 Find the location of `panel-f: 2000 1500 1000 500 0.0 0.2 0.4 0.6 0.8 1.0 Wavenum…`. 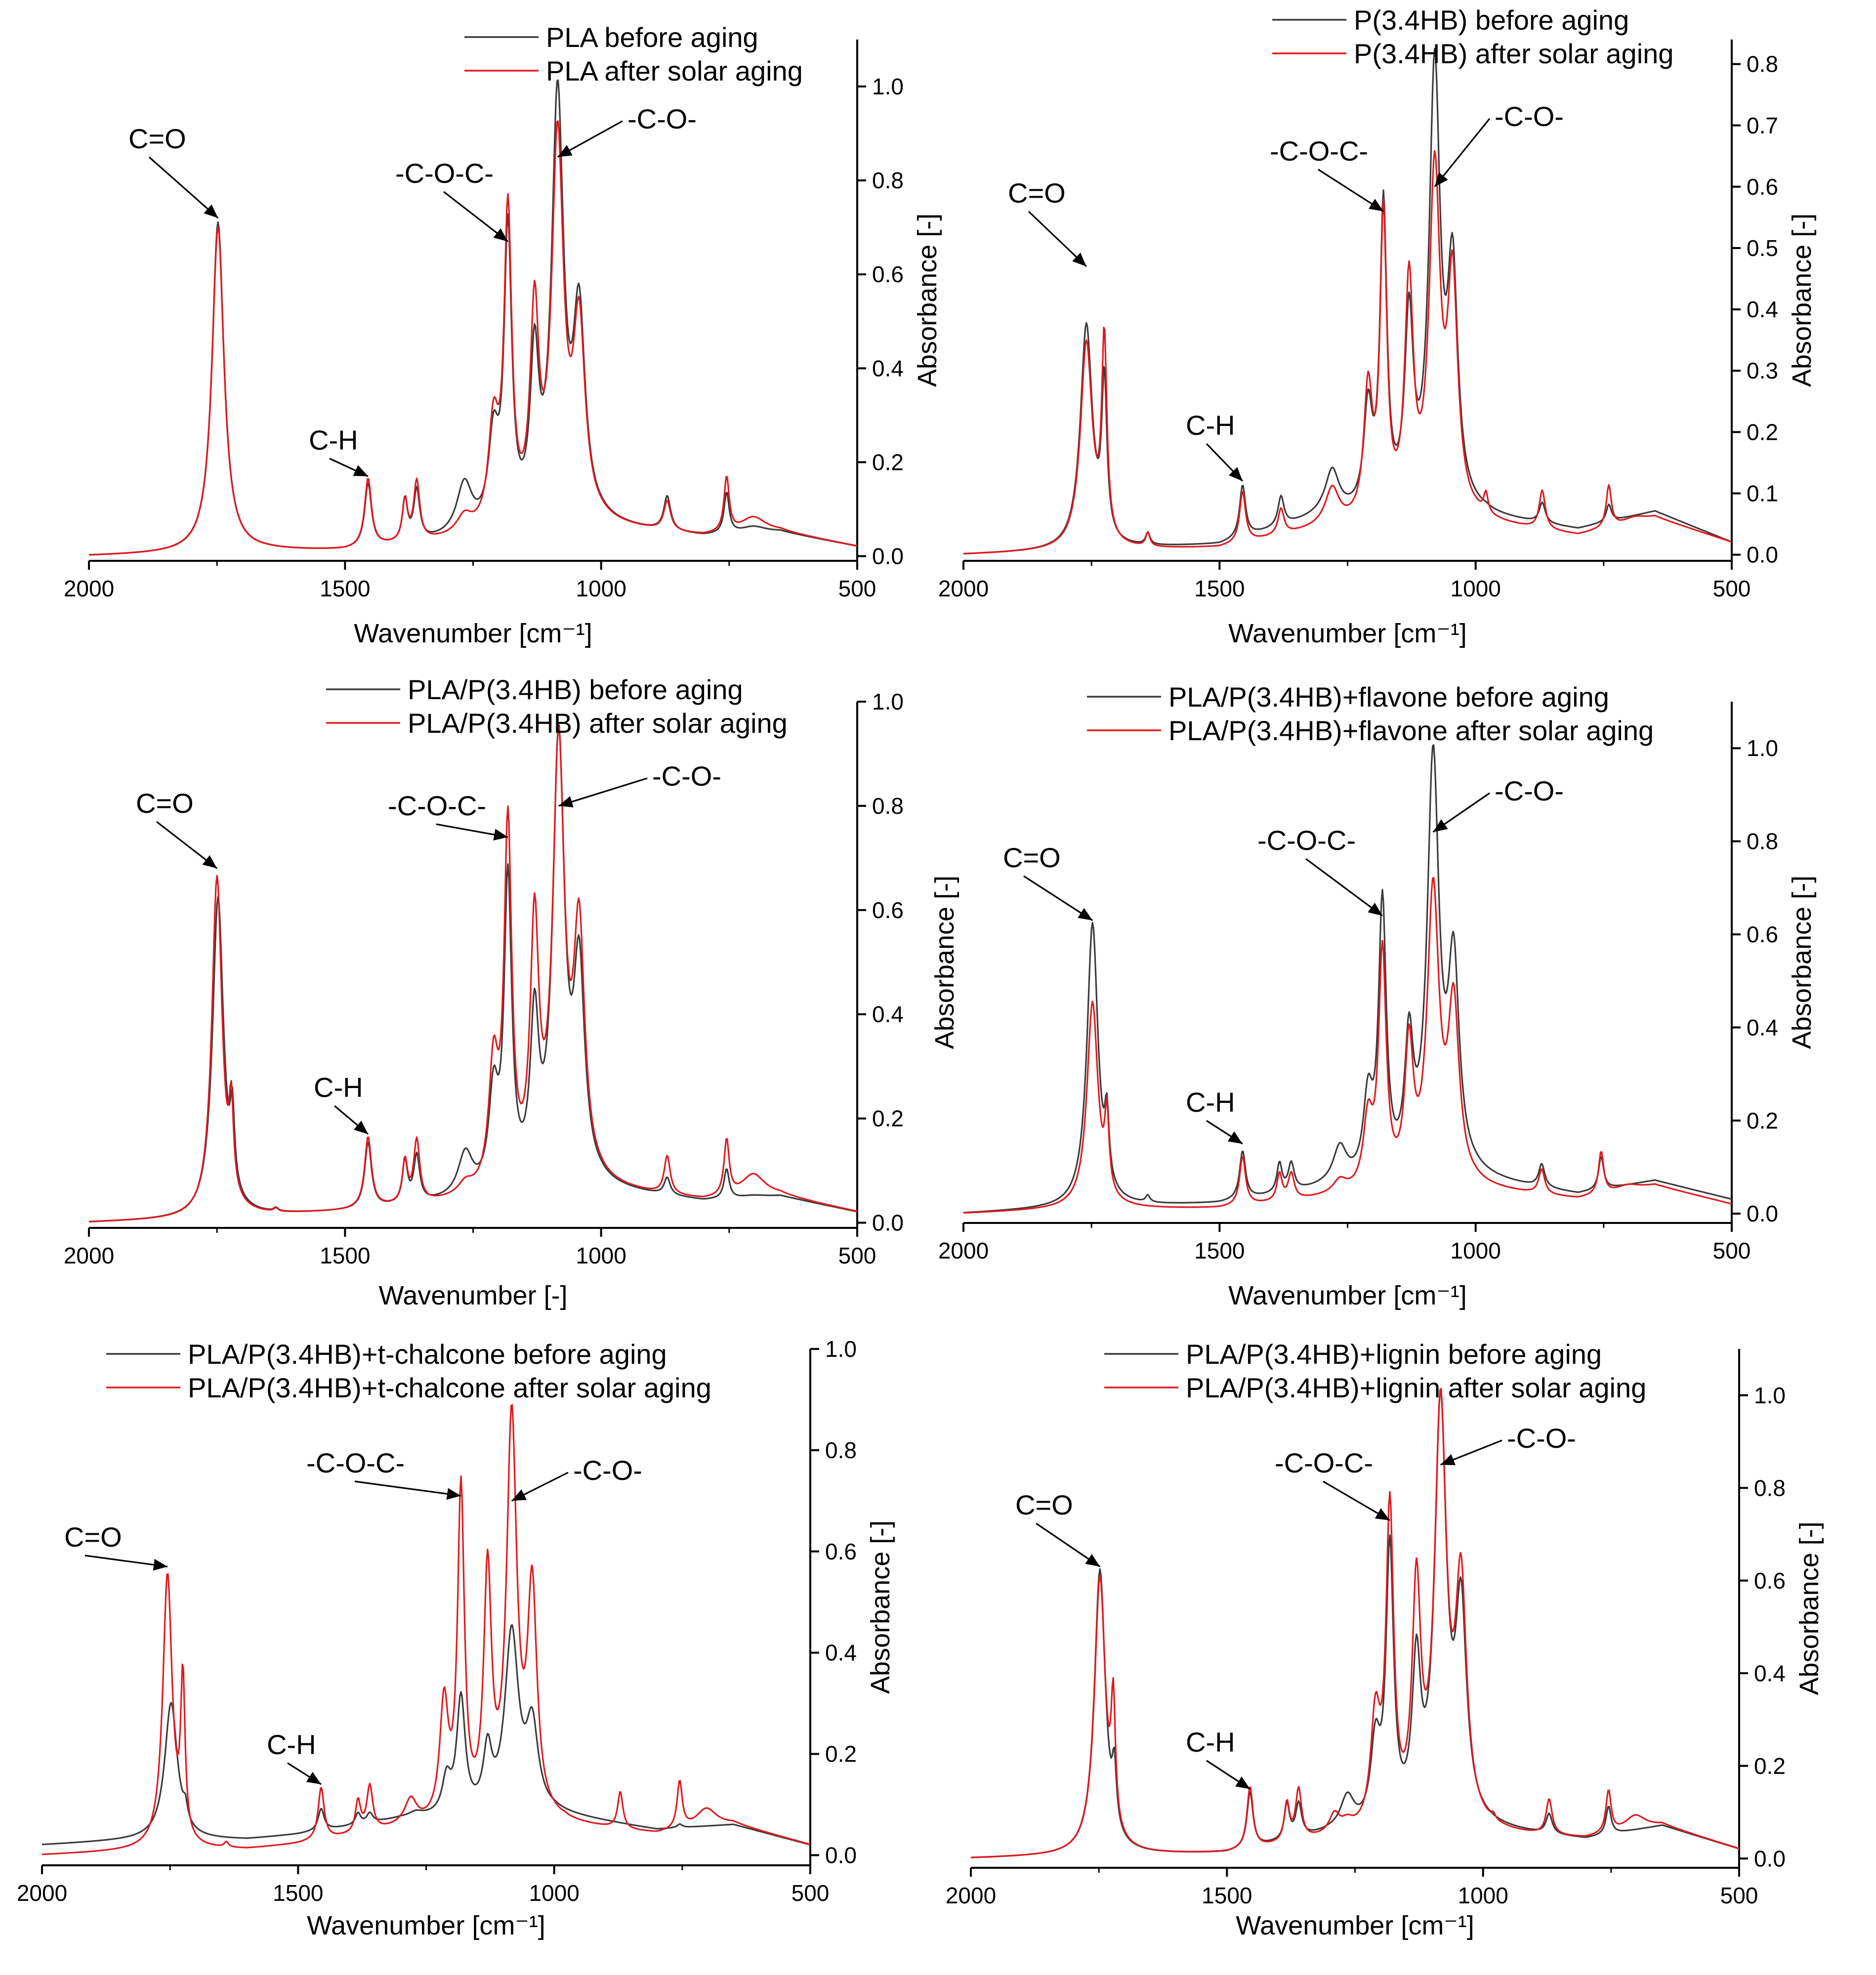

panel-f: 2000 1500 1000 500 0.0 0.2 0.4 0.6 0.8 1.0 Wavenum… is located at coordinates (1385, 1639).